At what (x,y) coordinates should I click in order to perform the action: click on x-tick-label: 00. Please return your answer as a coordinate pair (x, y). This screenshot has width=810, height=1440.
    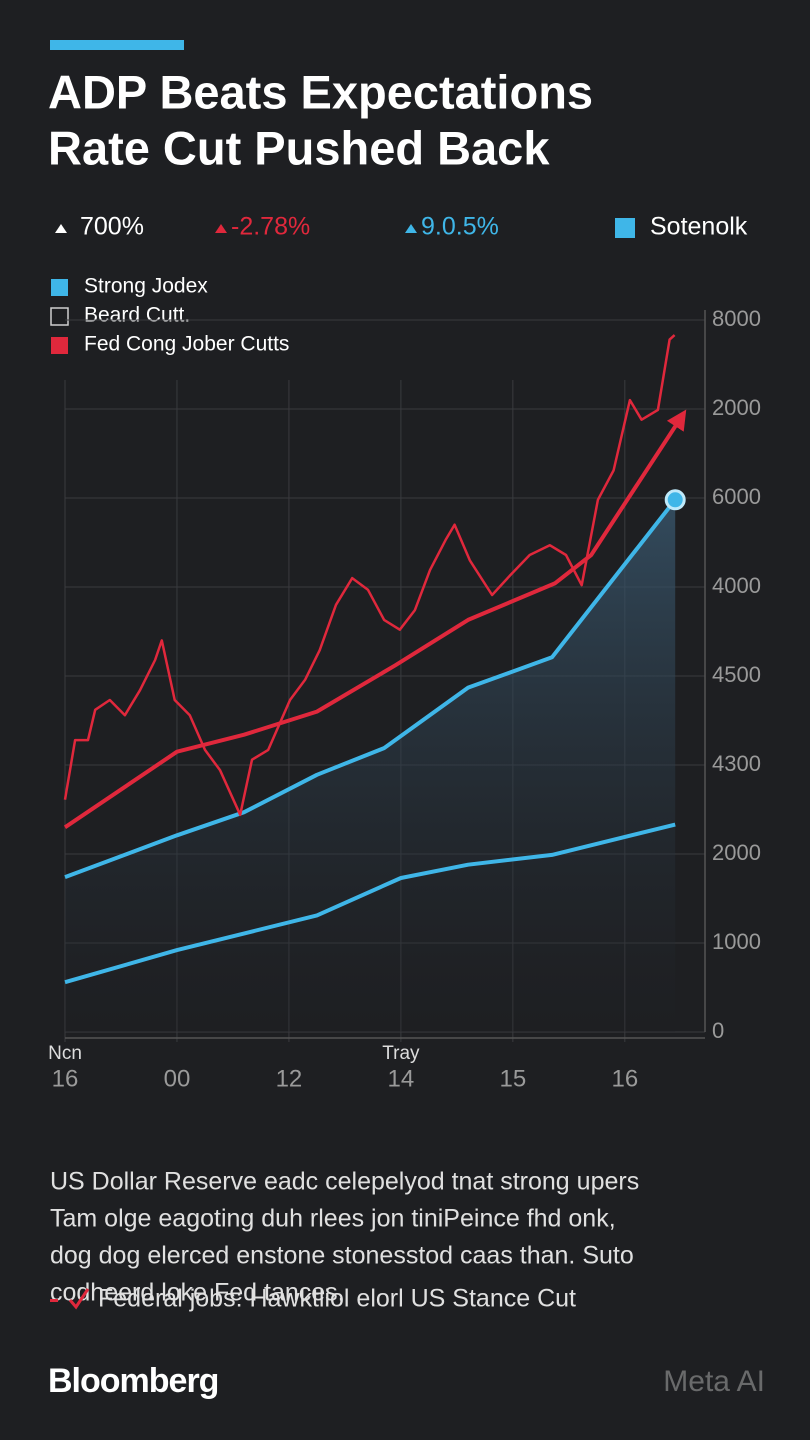
    Looking at the image, I should click on (177, 1078).